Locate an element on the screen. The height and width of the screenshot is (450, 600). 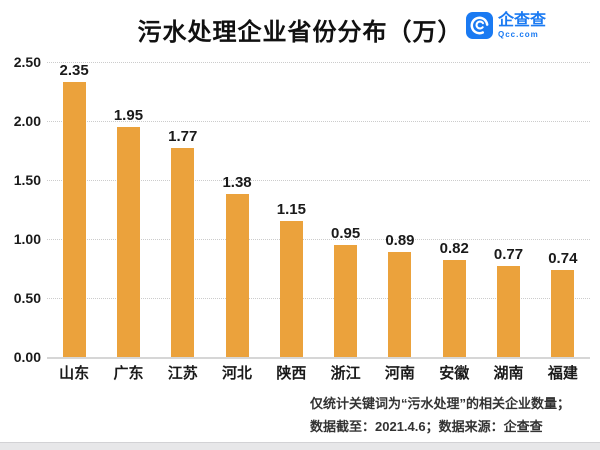
qcc-logo: 企查查 Qcc.com is located at coordinates (506, 25).